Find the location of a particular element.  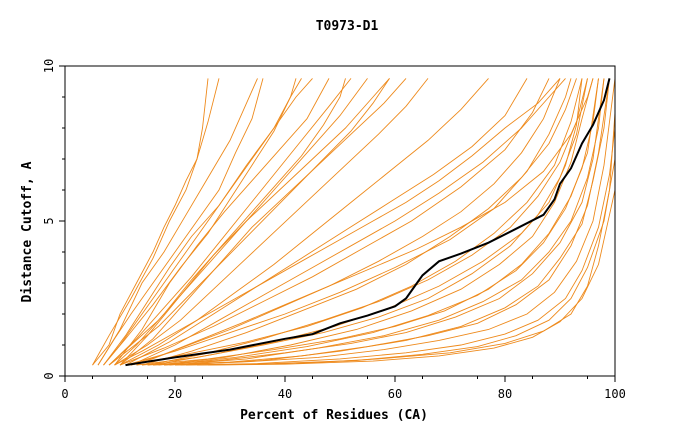

y-tick-label-2: 10 is located at coordinates (49, 66).